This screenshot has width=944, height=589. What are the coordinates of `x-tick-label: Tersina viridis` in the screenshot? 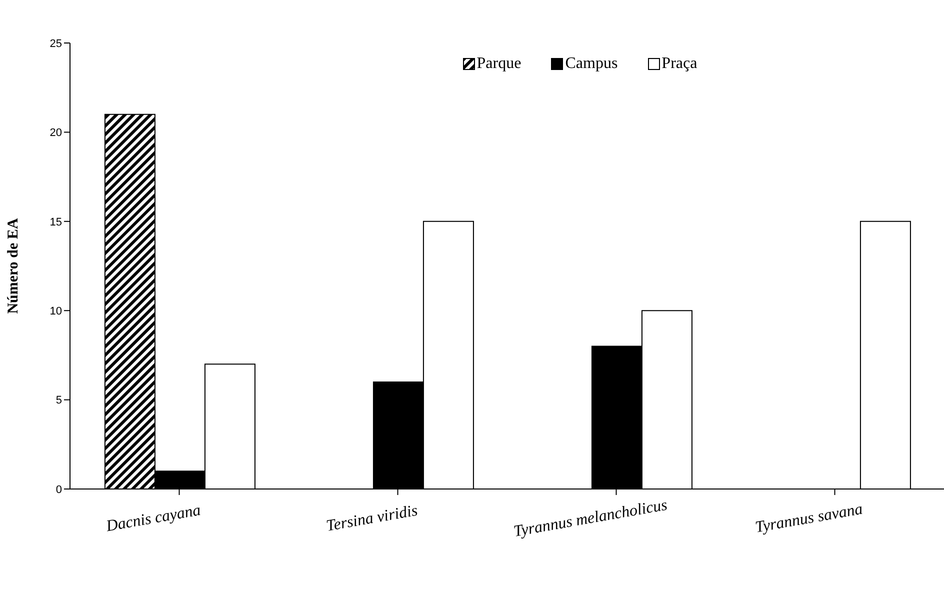 It's located at (372, 518).